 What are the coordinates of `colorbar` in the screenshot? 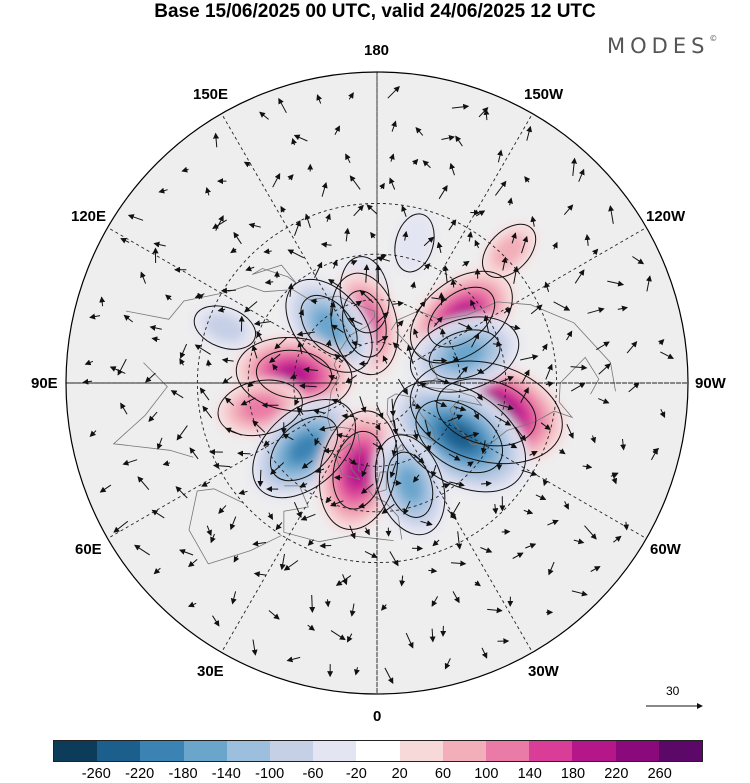 It's located at (378, 751).